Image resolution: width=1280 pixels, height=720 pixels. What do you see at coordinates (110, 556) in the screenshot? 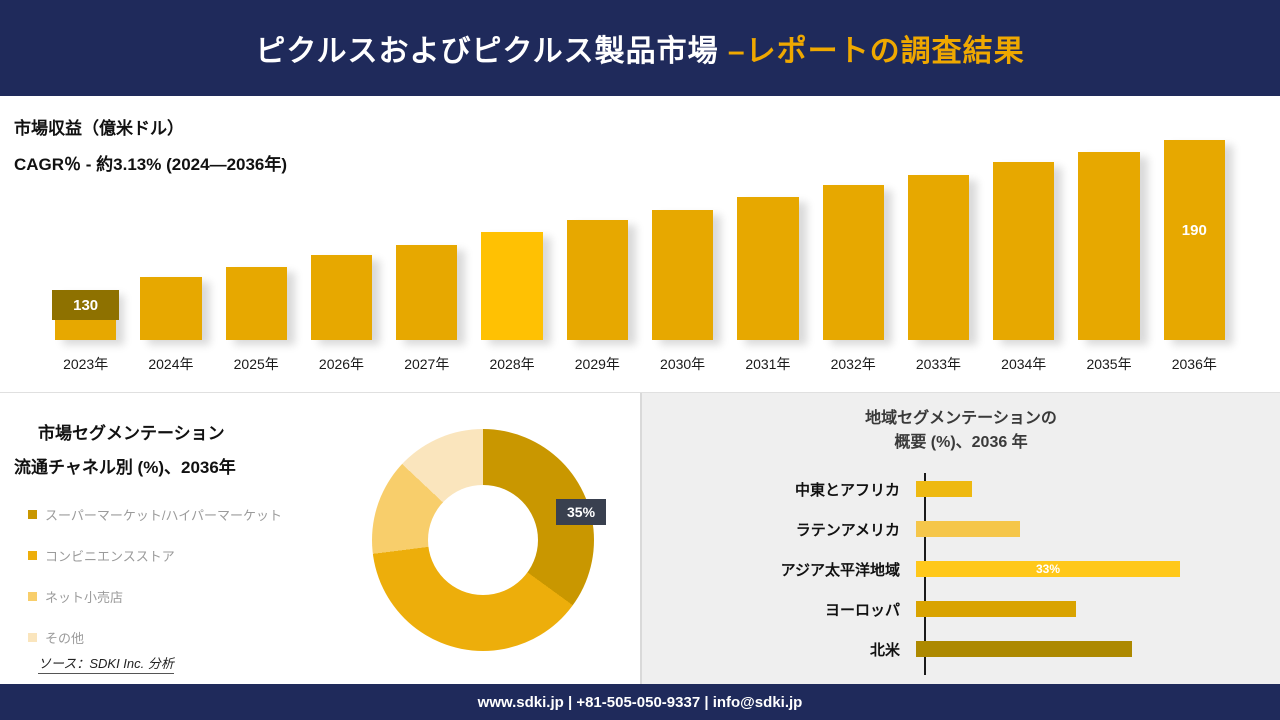
I see `legend-label: コンビニエンスストア` at bounding box center [110, 556].